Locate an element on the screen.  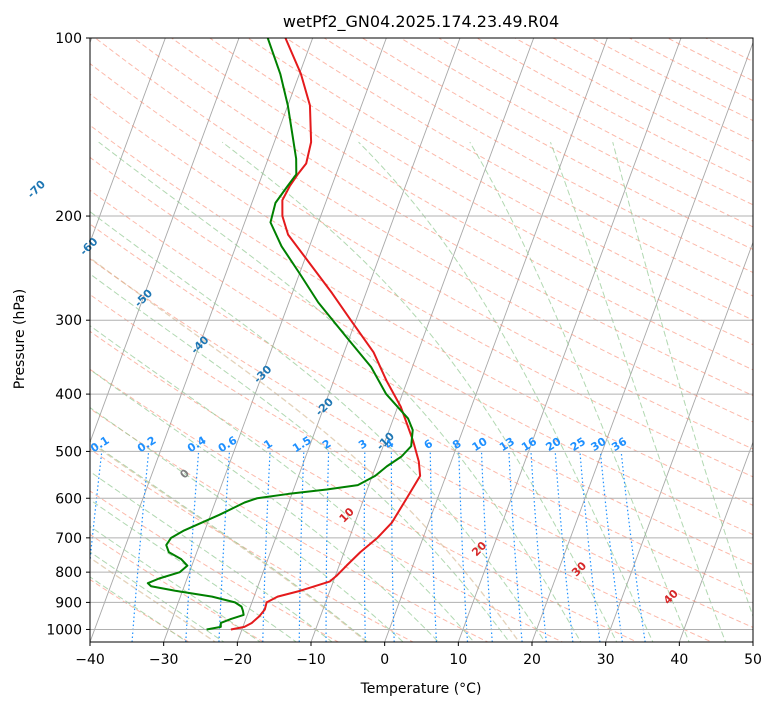
x-tick-label: 40 is located at coordinates (679, 660).